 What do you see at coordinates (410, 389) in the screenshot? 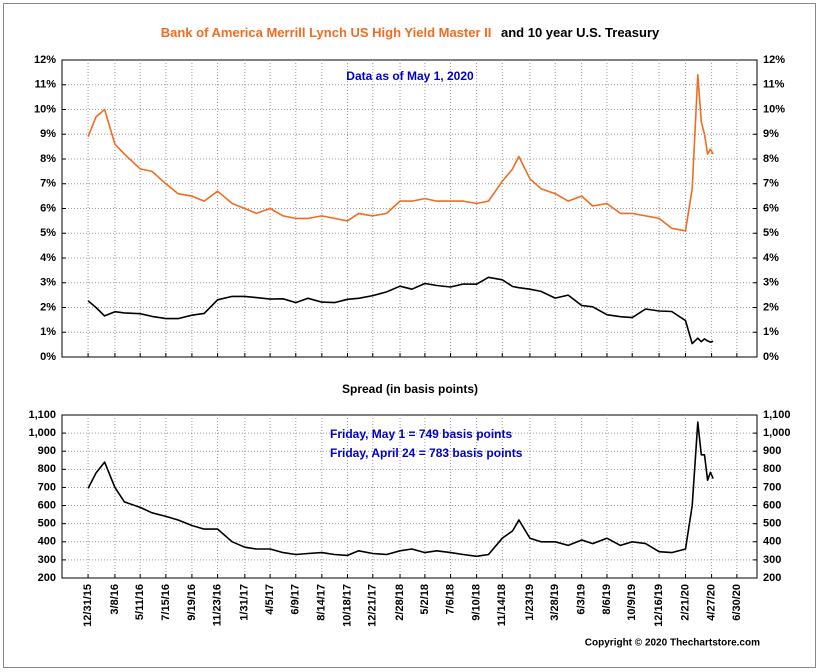
I see `panel-title: Spread (in basis points)` at bounding box center [410, 389].